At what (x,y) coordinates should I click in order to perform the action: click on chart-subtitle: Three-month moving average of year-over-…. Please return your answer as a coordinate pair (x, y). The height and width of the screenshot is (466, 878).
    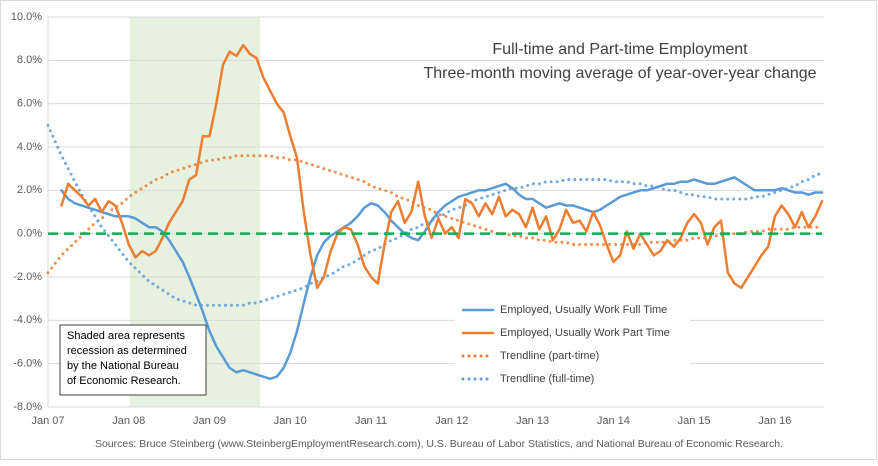
    Looking at the image, I should click on (619, 73).